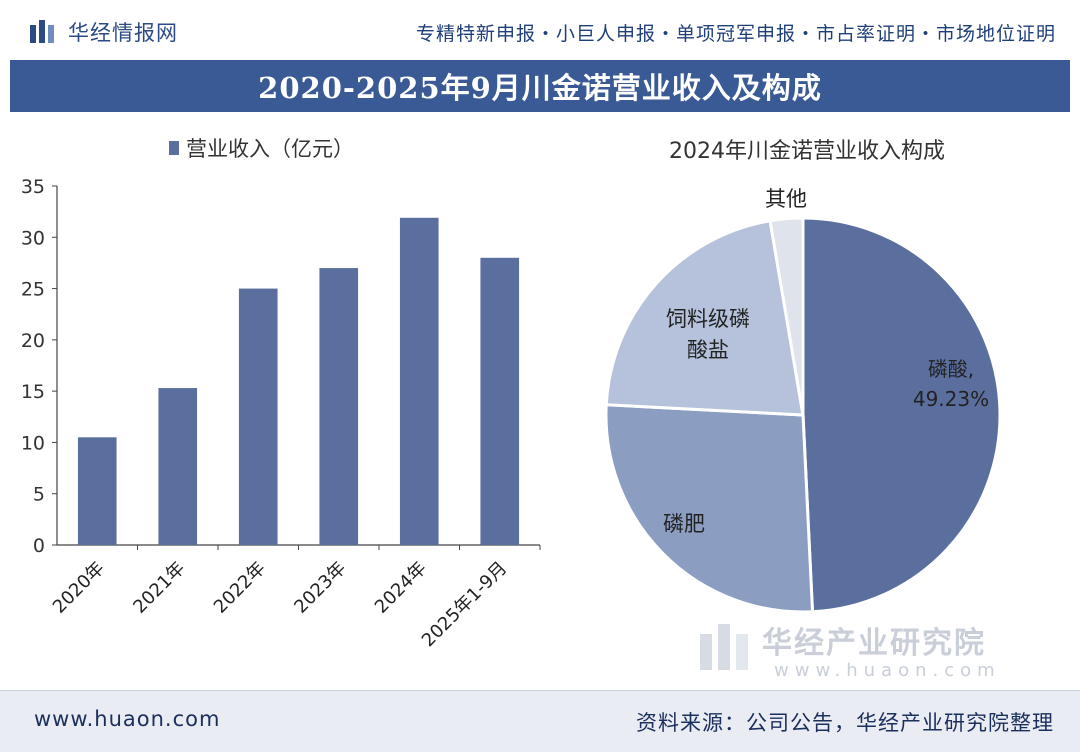 This screenshot has width=1080, height=752. Describe the element at coordinates (79, 588) in the screenshot. I see `x-tick-label: 2020年` at that location.